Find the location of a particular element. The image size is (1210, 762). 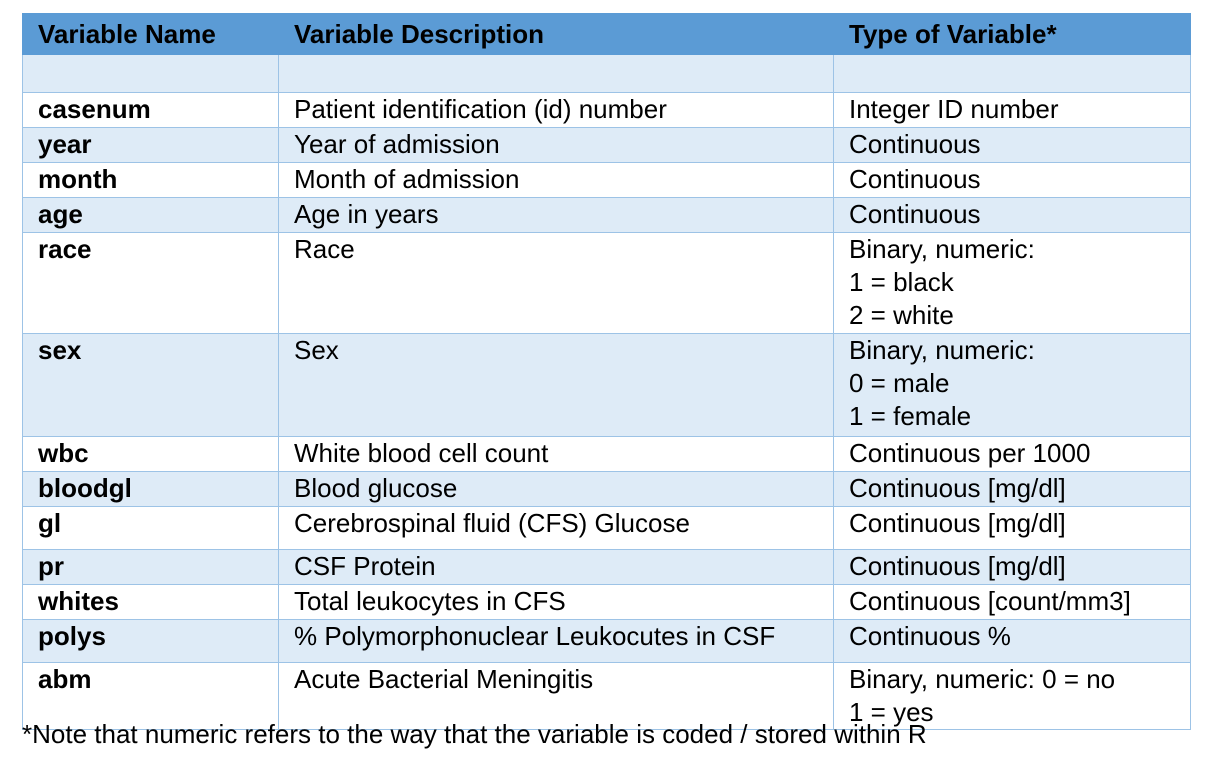

variable-type-cell: Binary, numeric: 0 = no 1 = yes is located at coordinates (1012, 696).